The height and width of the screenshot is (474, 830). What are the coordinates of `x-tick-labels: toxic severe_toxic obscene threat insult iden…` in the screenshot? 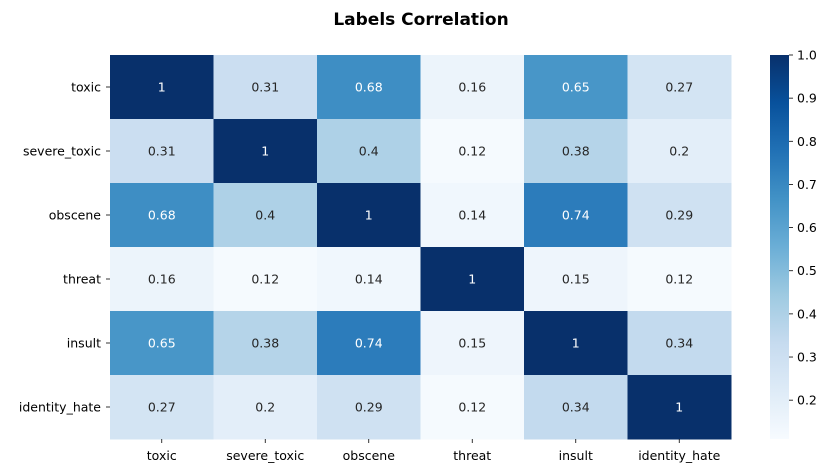 It's located at (434, 451).